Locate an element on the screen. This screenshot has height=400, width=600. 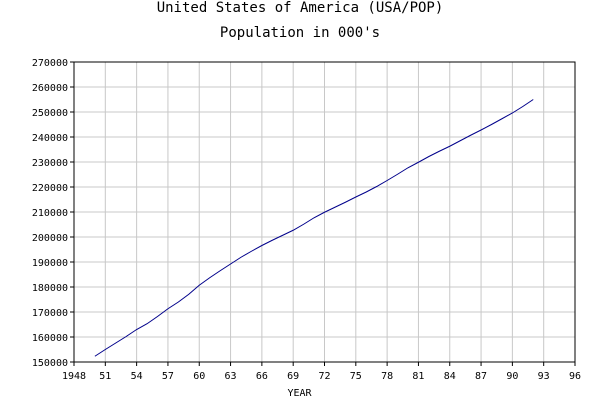
x-tick-label: 81 is located at coordinates (418, 376).